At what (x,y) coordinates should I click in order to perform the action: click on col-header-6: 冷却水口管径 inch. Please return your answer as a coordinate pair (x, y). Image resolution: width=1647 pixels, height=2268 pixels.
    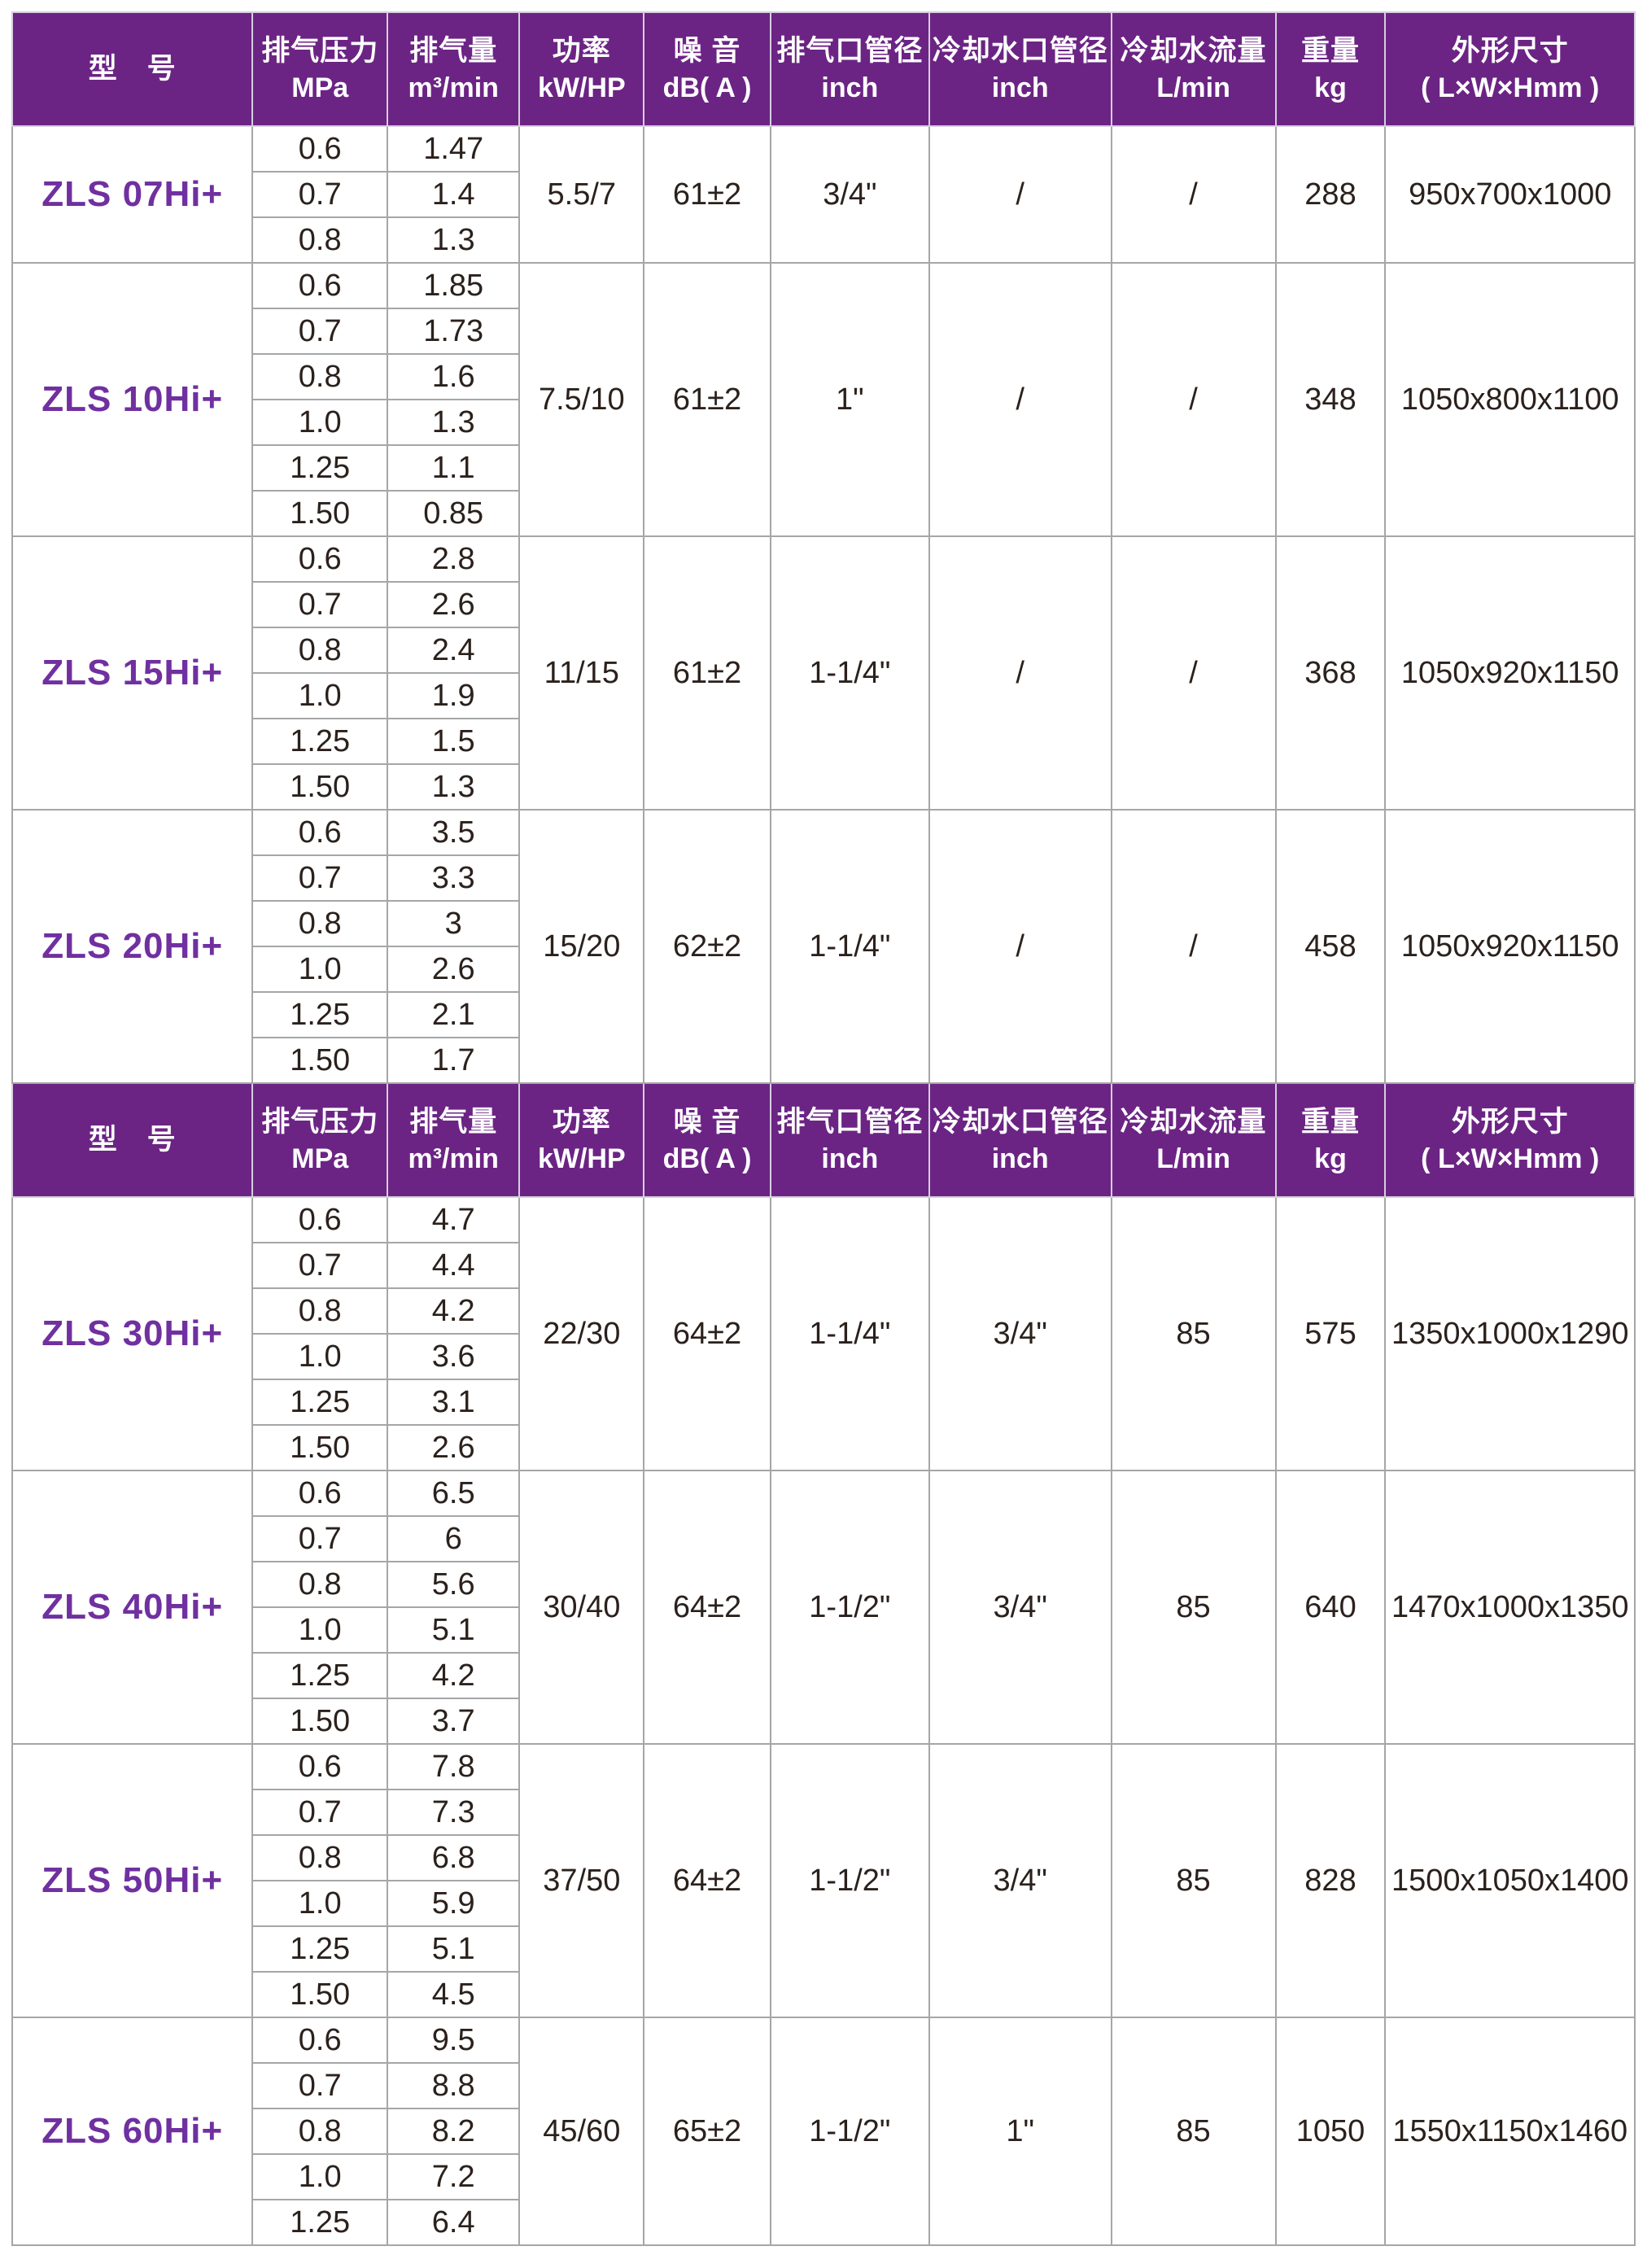
    Looking at the image, I should click on (1020, 69).